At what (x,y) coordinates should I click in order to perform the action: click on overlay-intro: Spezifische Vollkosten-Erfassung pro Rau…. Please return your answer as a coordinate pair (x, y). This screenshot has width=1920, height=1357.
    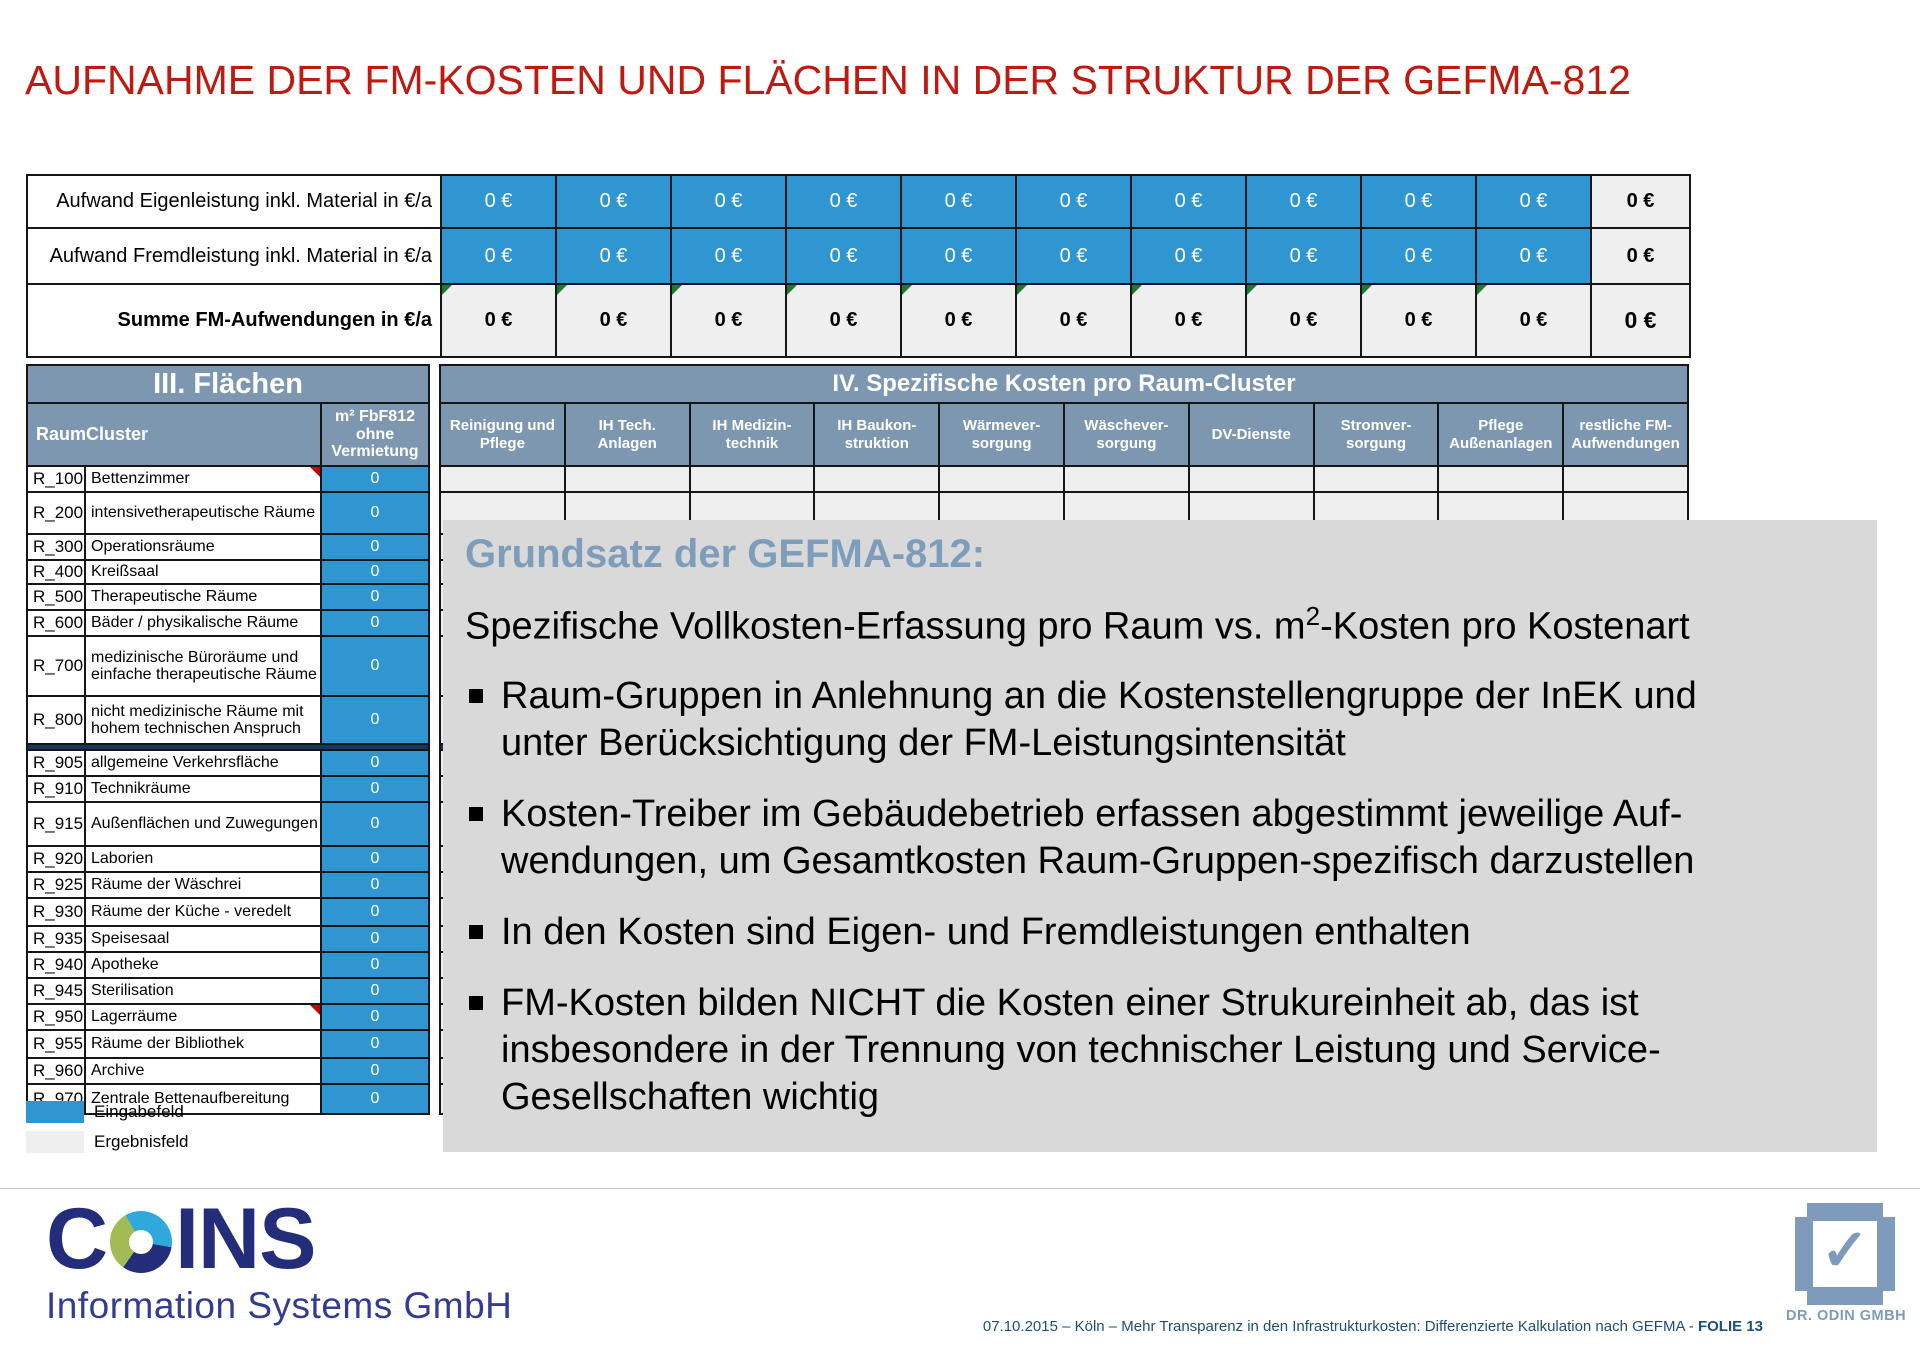
    Looking at the image, I should click on (1166, 625).